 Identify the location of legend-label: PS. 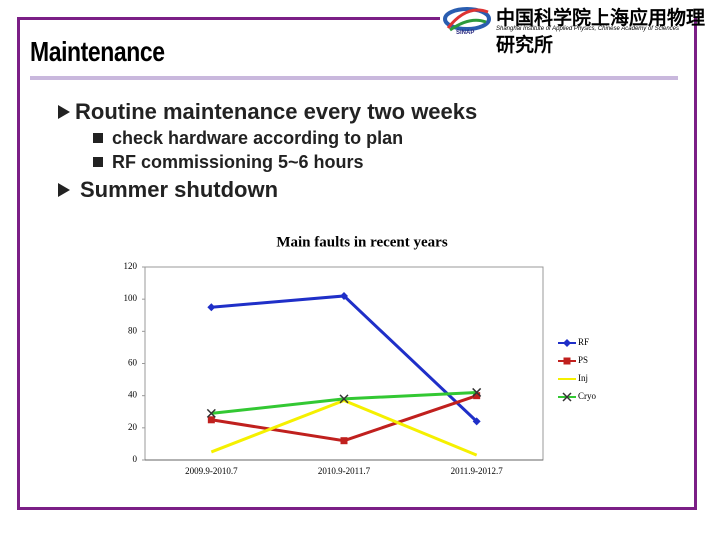
(583, 360).